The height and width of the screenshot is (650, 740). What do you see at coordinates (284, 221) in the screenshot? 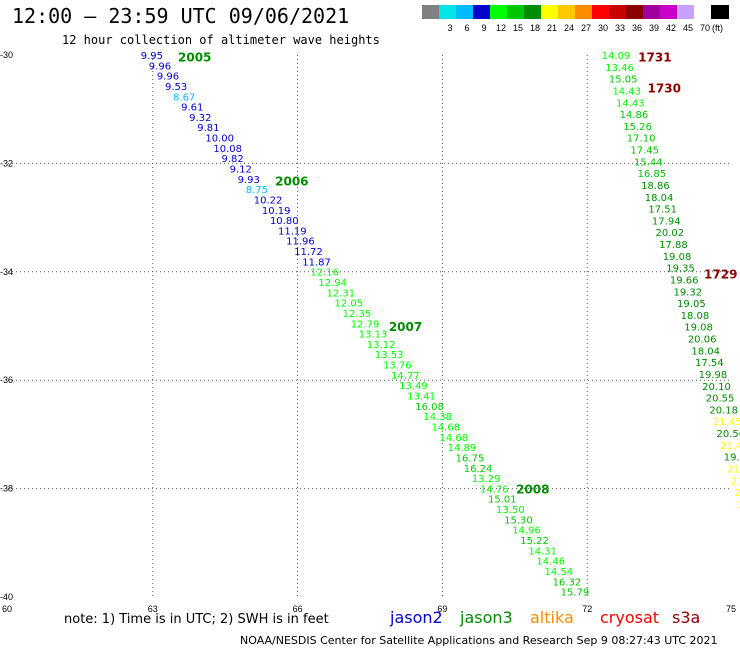
I see `swh-value-label: 10.80` at bounding box center [284, 221].